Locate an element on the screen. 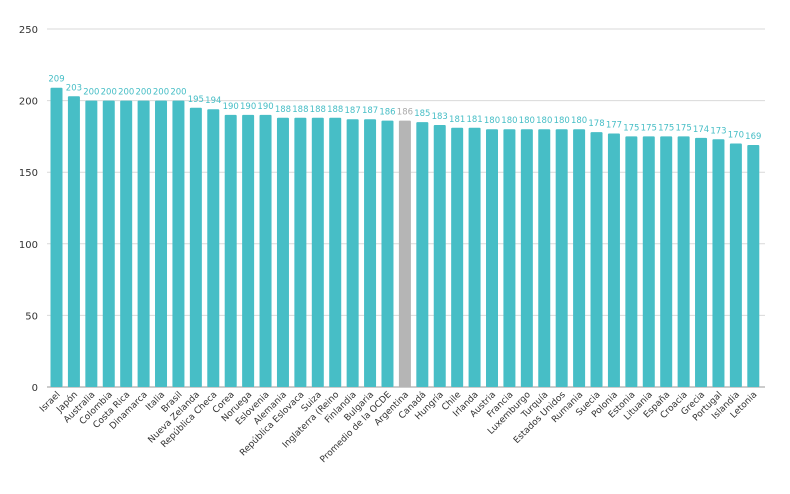 Image resolution: width=790 pixels, height=494 pixels. data-label: 178 is located at coordinates (596, 124).